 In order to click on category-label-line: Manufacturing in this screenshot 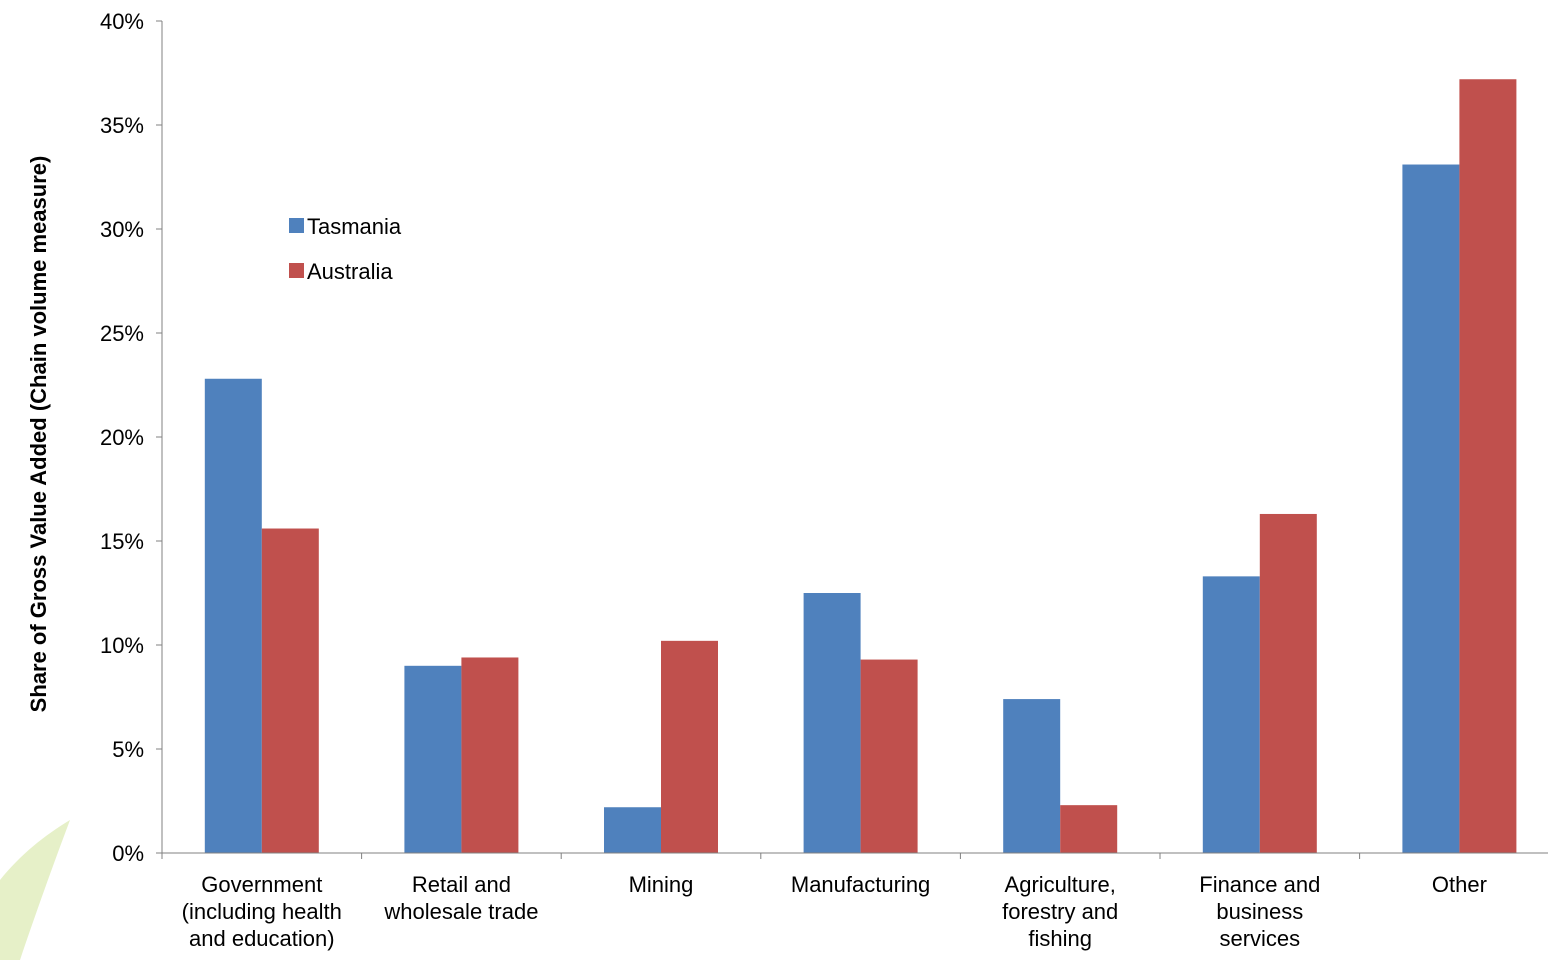, I will do `click(860, 884)`.